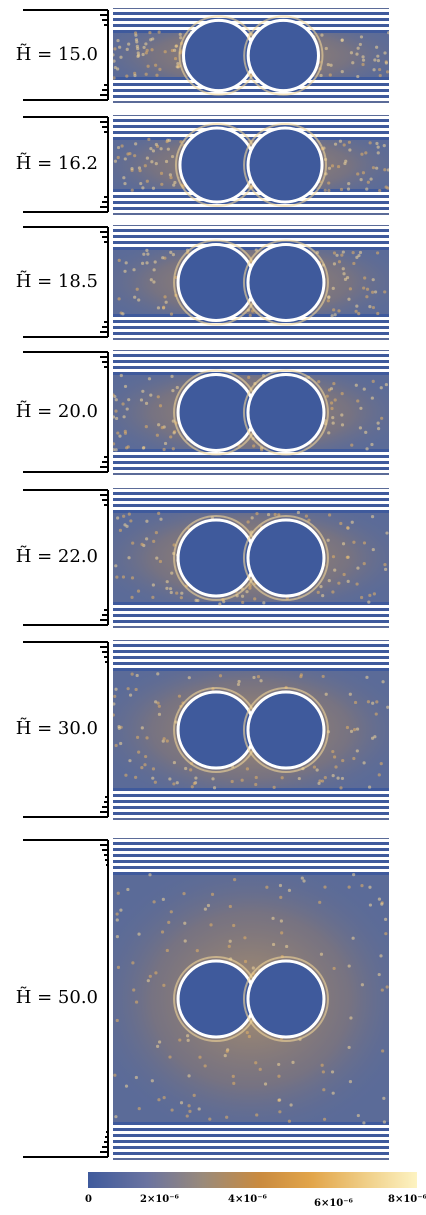 This screenshot has width=426, height=1215. I want to click on panel-row: H̃ = 16.2, so click(213, 165).